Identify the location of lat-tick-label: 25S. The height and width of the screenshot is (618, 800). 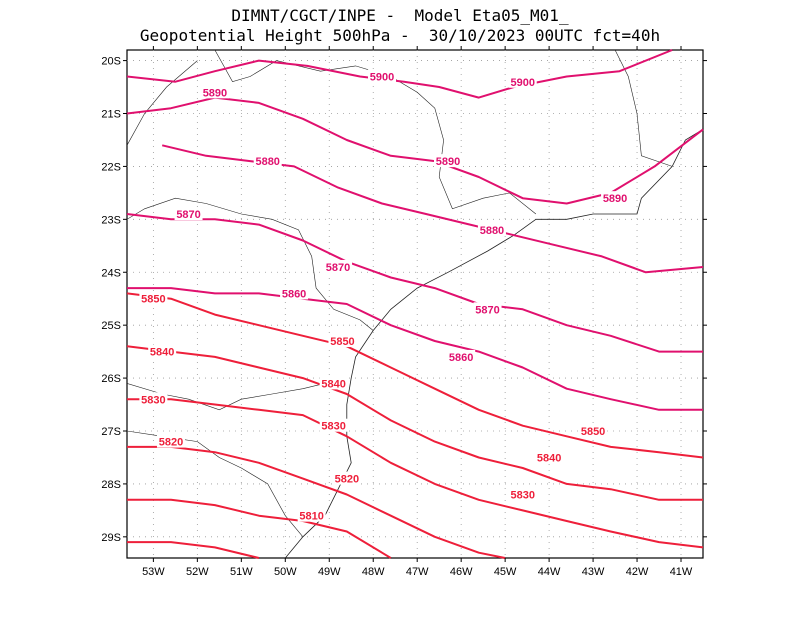
(111, 326).